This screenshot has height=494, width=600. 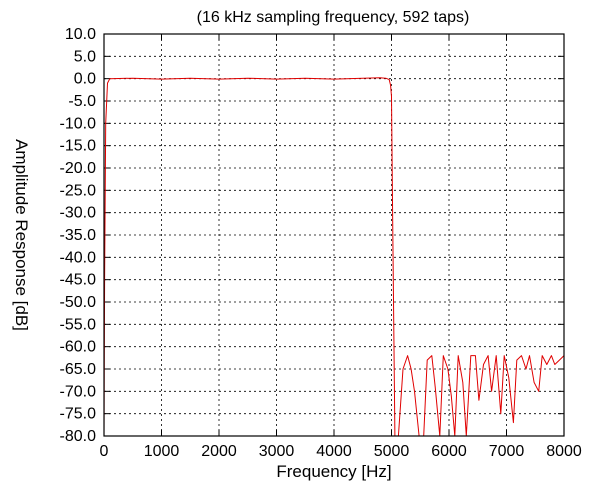 I want to click on y-tick-label: -55.0, so click(x=78, y=324).